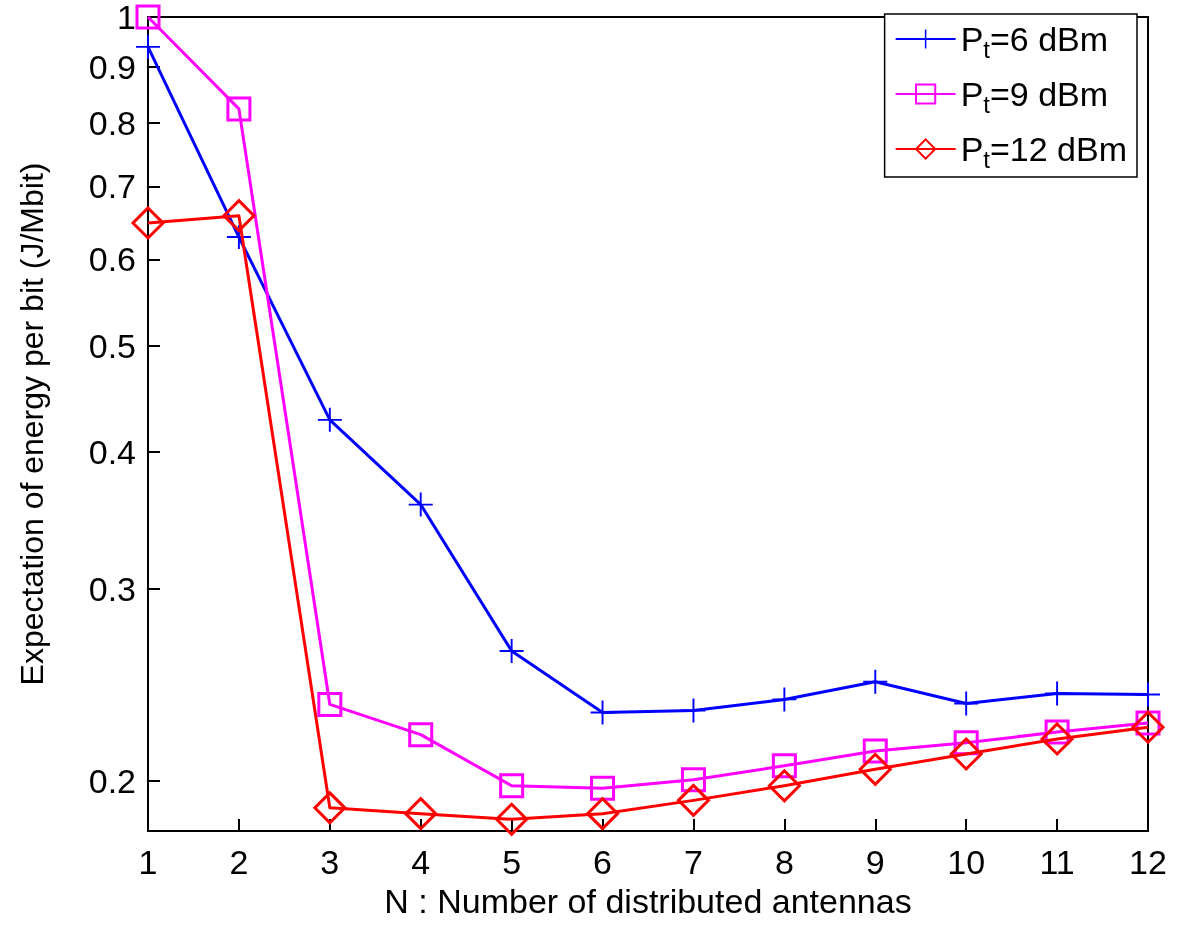 This screenshot has height=926, width=1179. Describe the element at coordinates (784, 862) in the screenshot. I see `x-tick-label: 8` at that location.